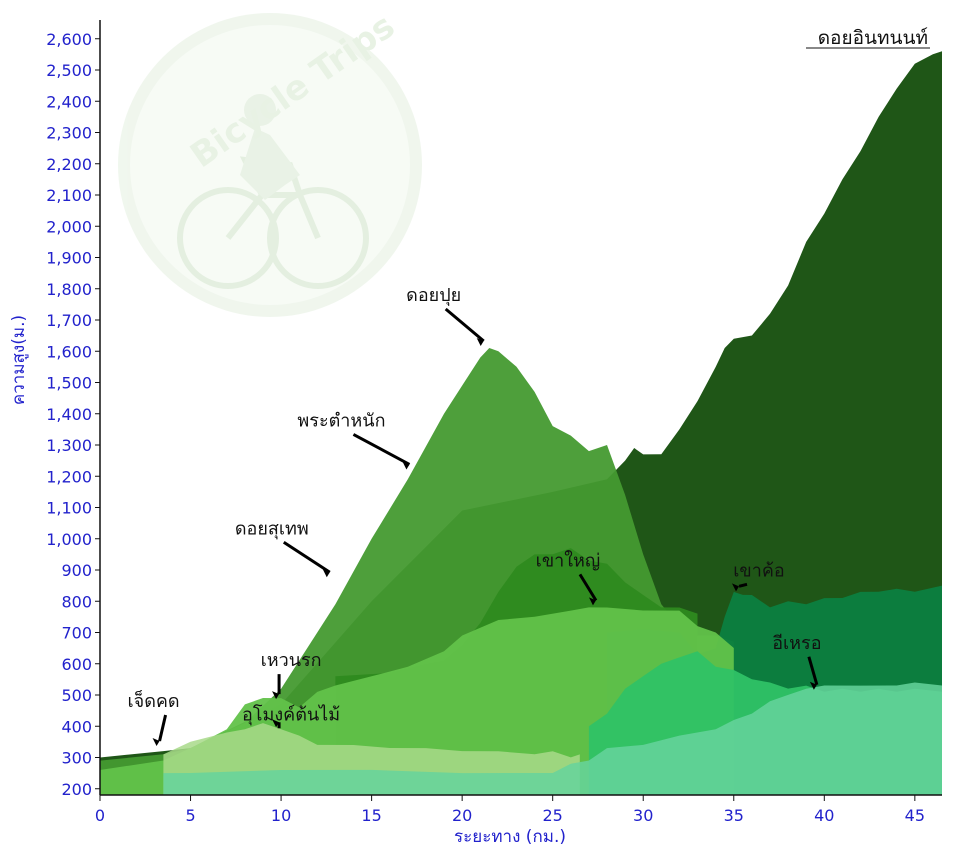 This screenshot has height=864, width=960. I want to click on y-tick-label: 1,700, so click(69, 320).